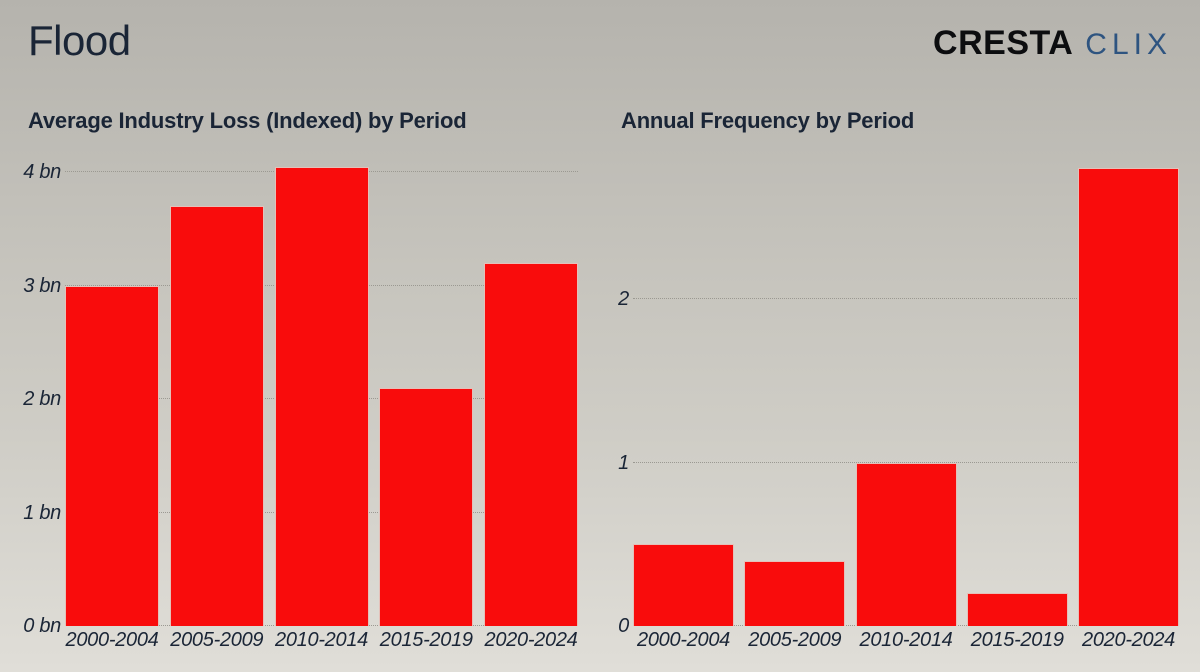  I want to click on y-tick-label-2: 2 bn, so click(42, 399).